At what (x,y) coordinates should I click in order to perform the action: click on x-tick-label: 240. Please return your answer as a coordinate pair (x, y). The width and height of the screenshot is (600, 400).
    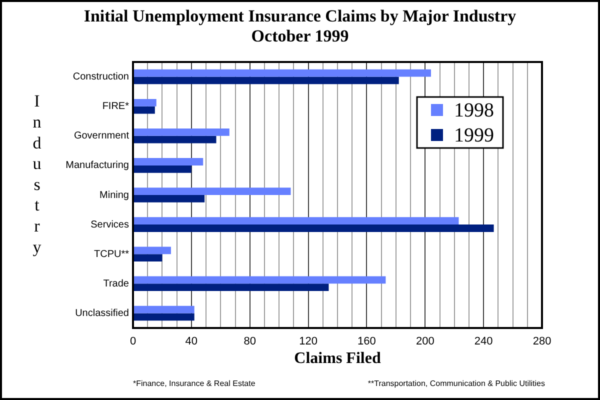
    Looking at the image, I should click on (483, 342).